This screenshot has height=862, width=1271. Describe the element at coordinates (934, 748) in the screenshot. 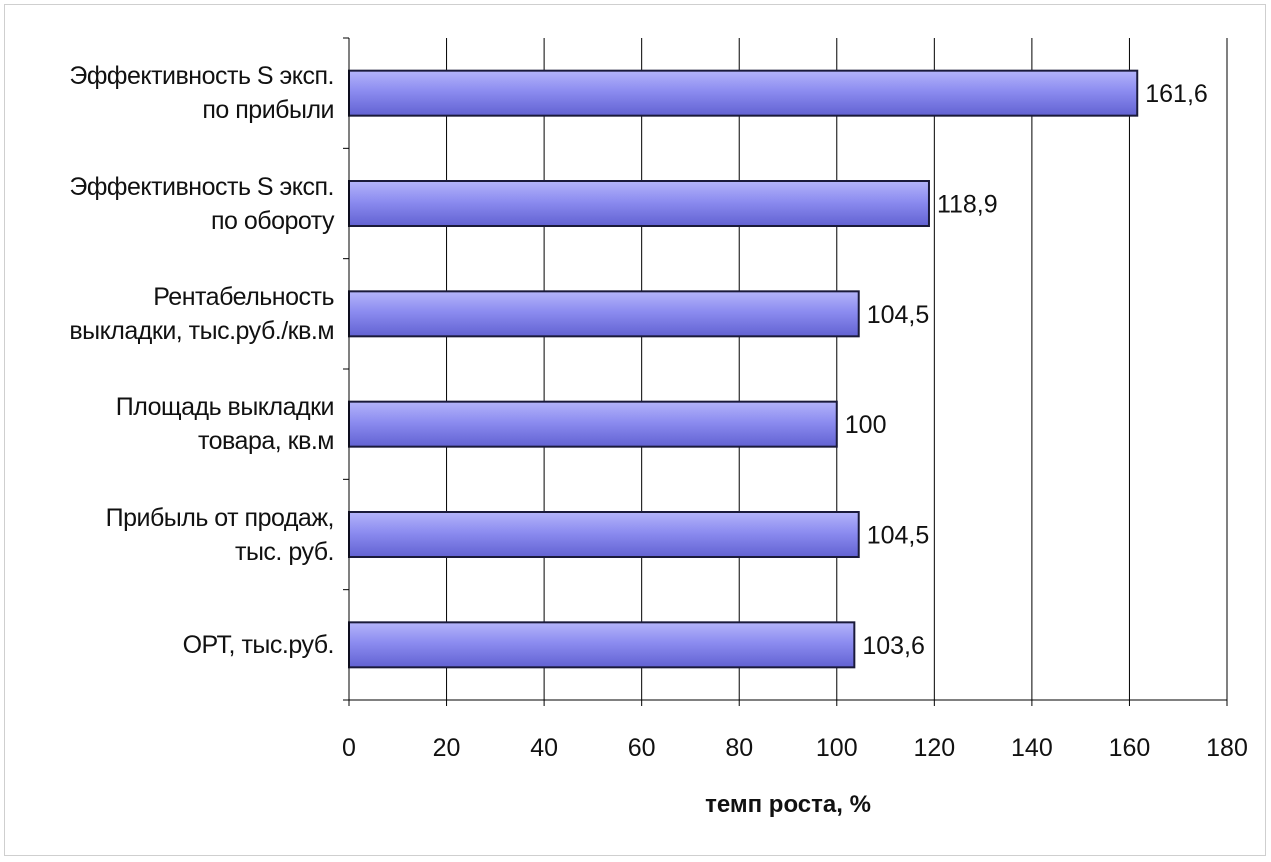

I see `x-tick-label: 120` at that location.